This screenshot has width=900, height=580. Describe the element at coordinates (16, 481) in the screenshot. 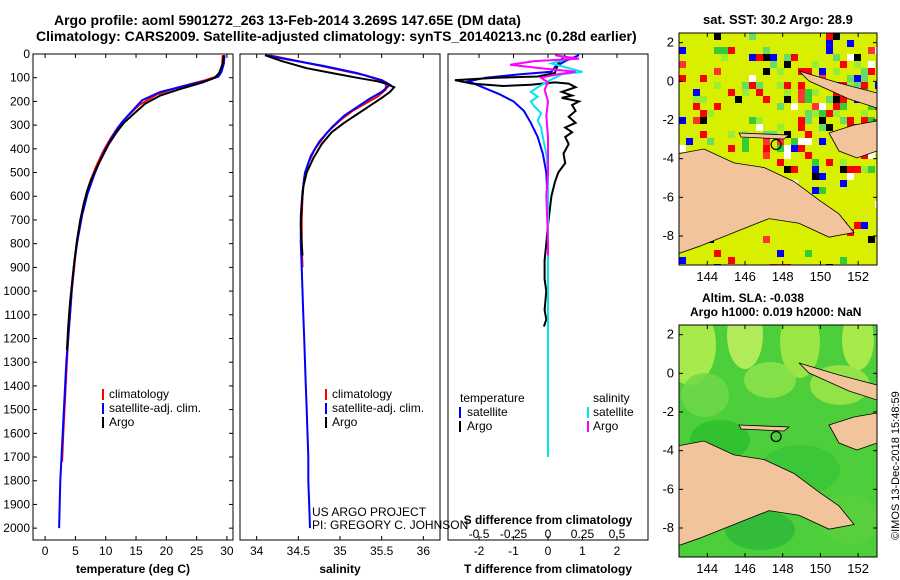

I see `pressure-tick-label: 1800` at that location.